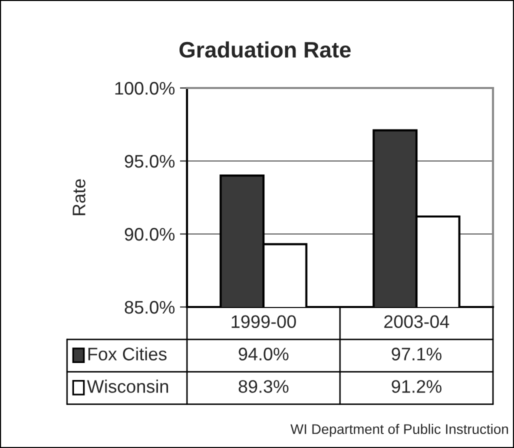 The height and width of the screenshot is (448, 514). I want to click on legend-label: Wisconsin, so click(127, 386).